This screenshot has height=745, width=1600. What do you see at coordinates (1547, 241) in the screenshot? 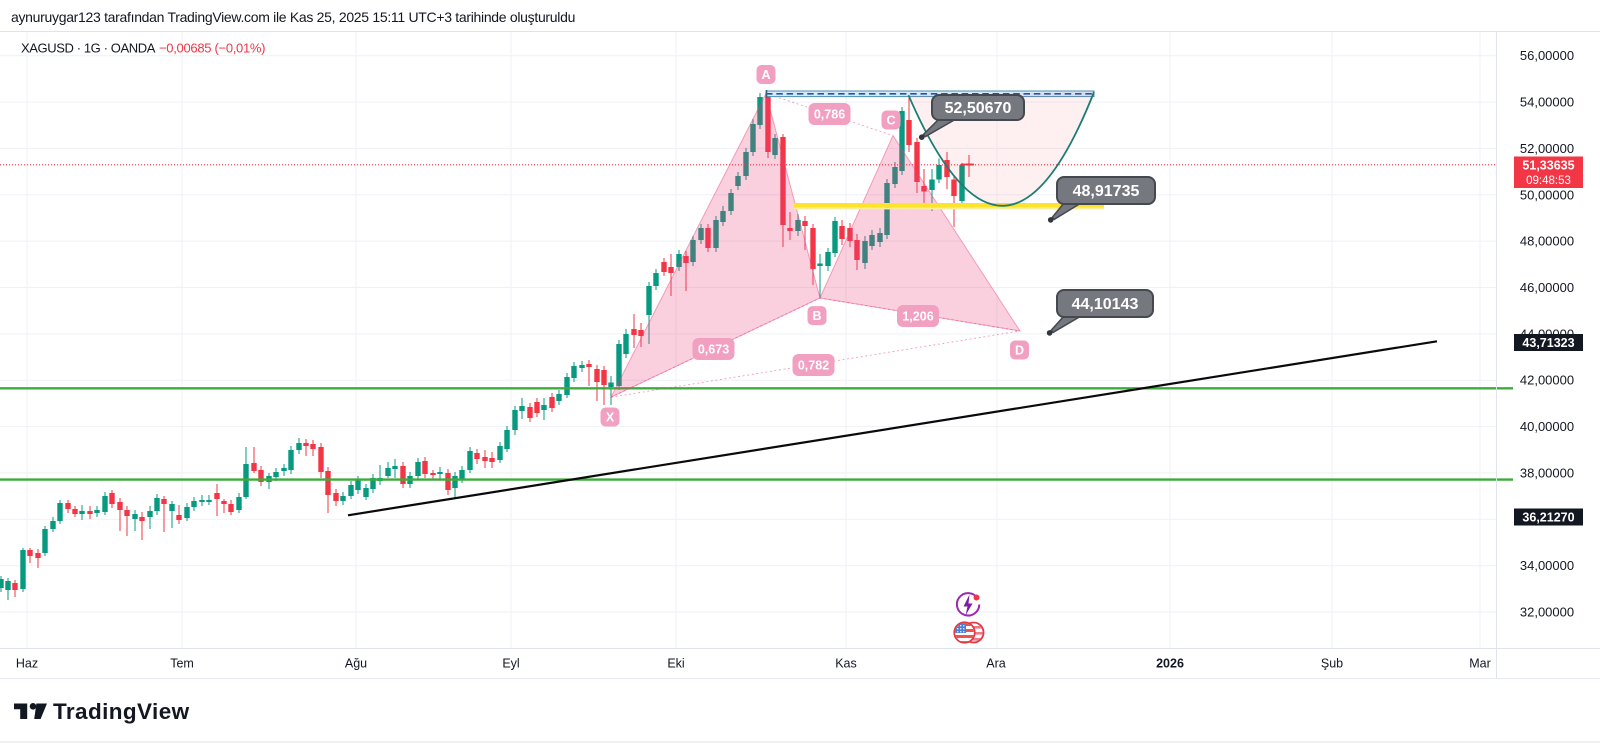
I see `svg-text: 48,00000` at bounding box center [1547, 241].